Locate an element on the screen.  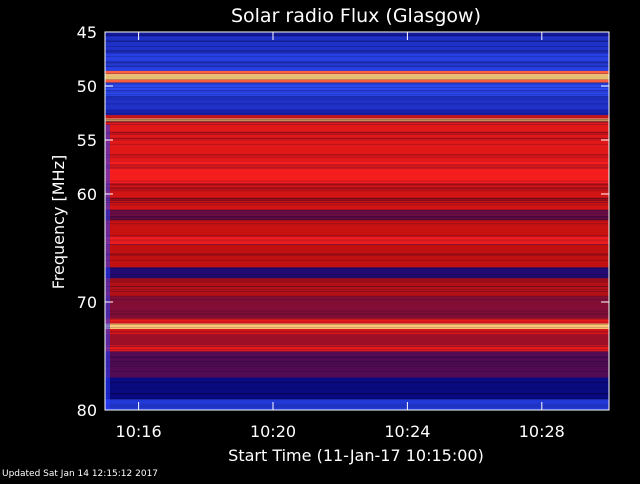
x-tick-label: 10:20 is located at coordinates (273, 431).